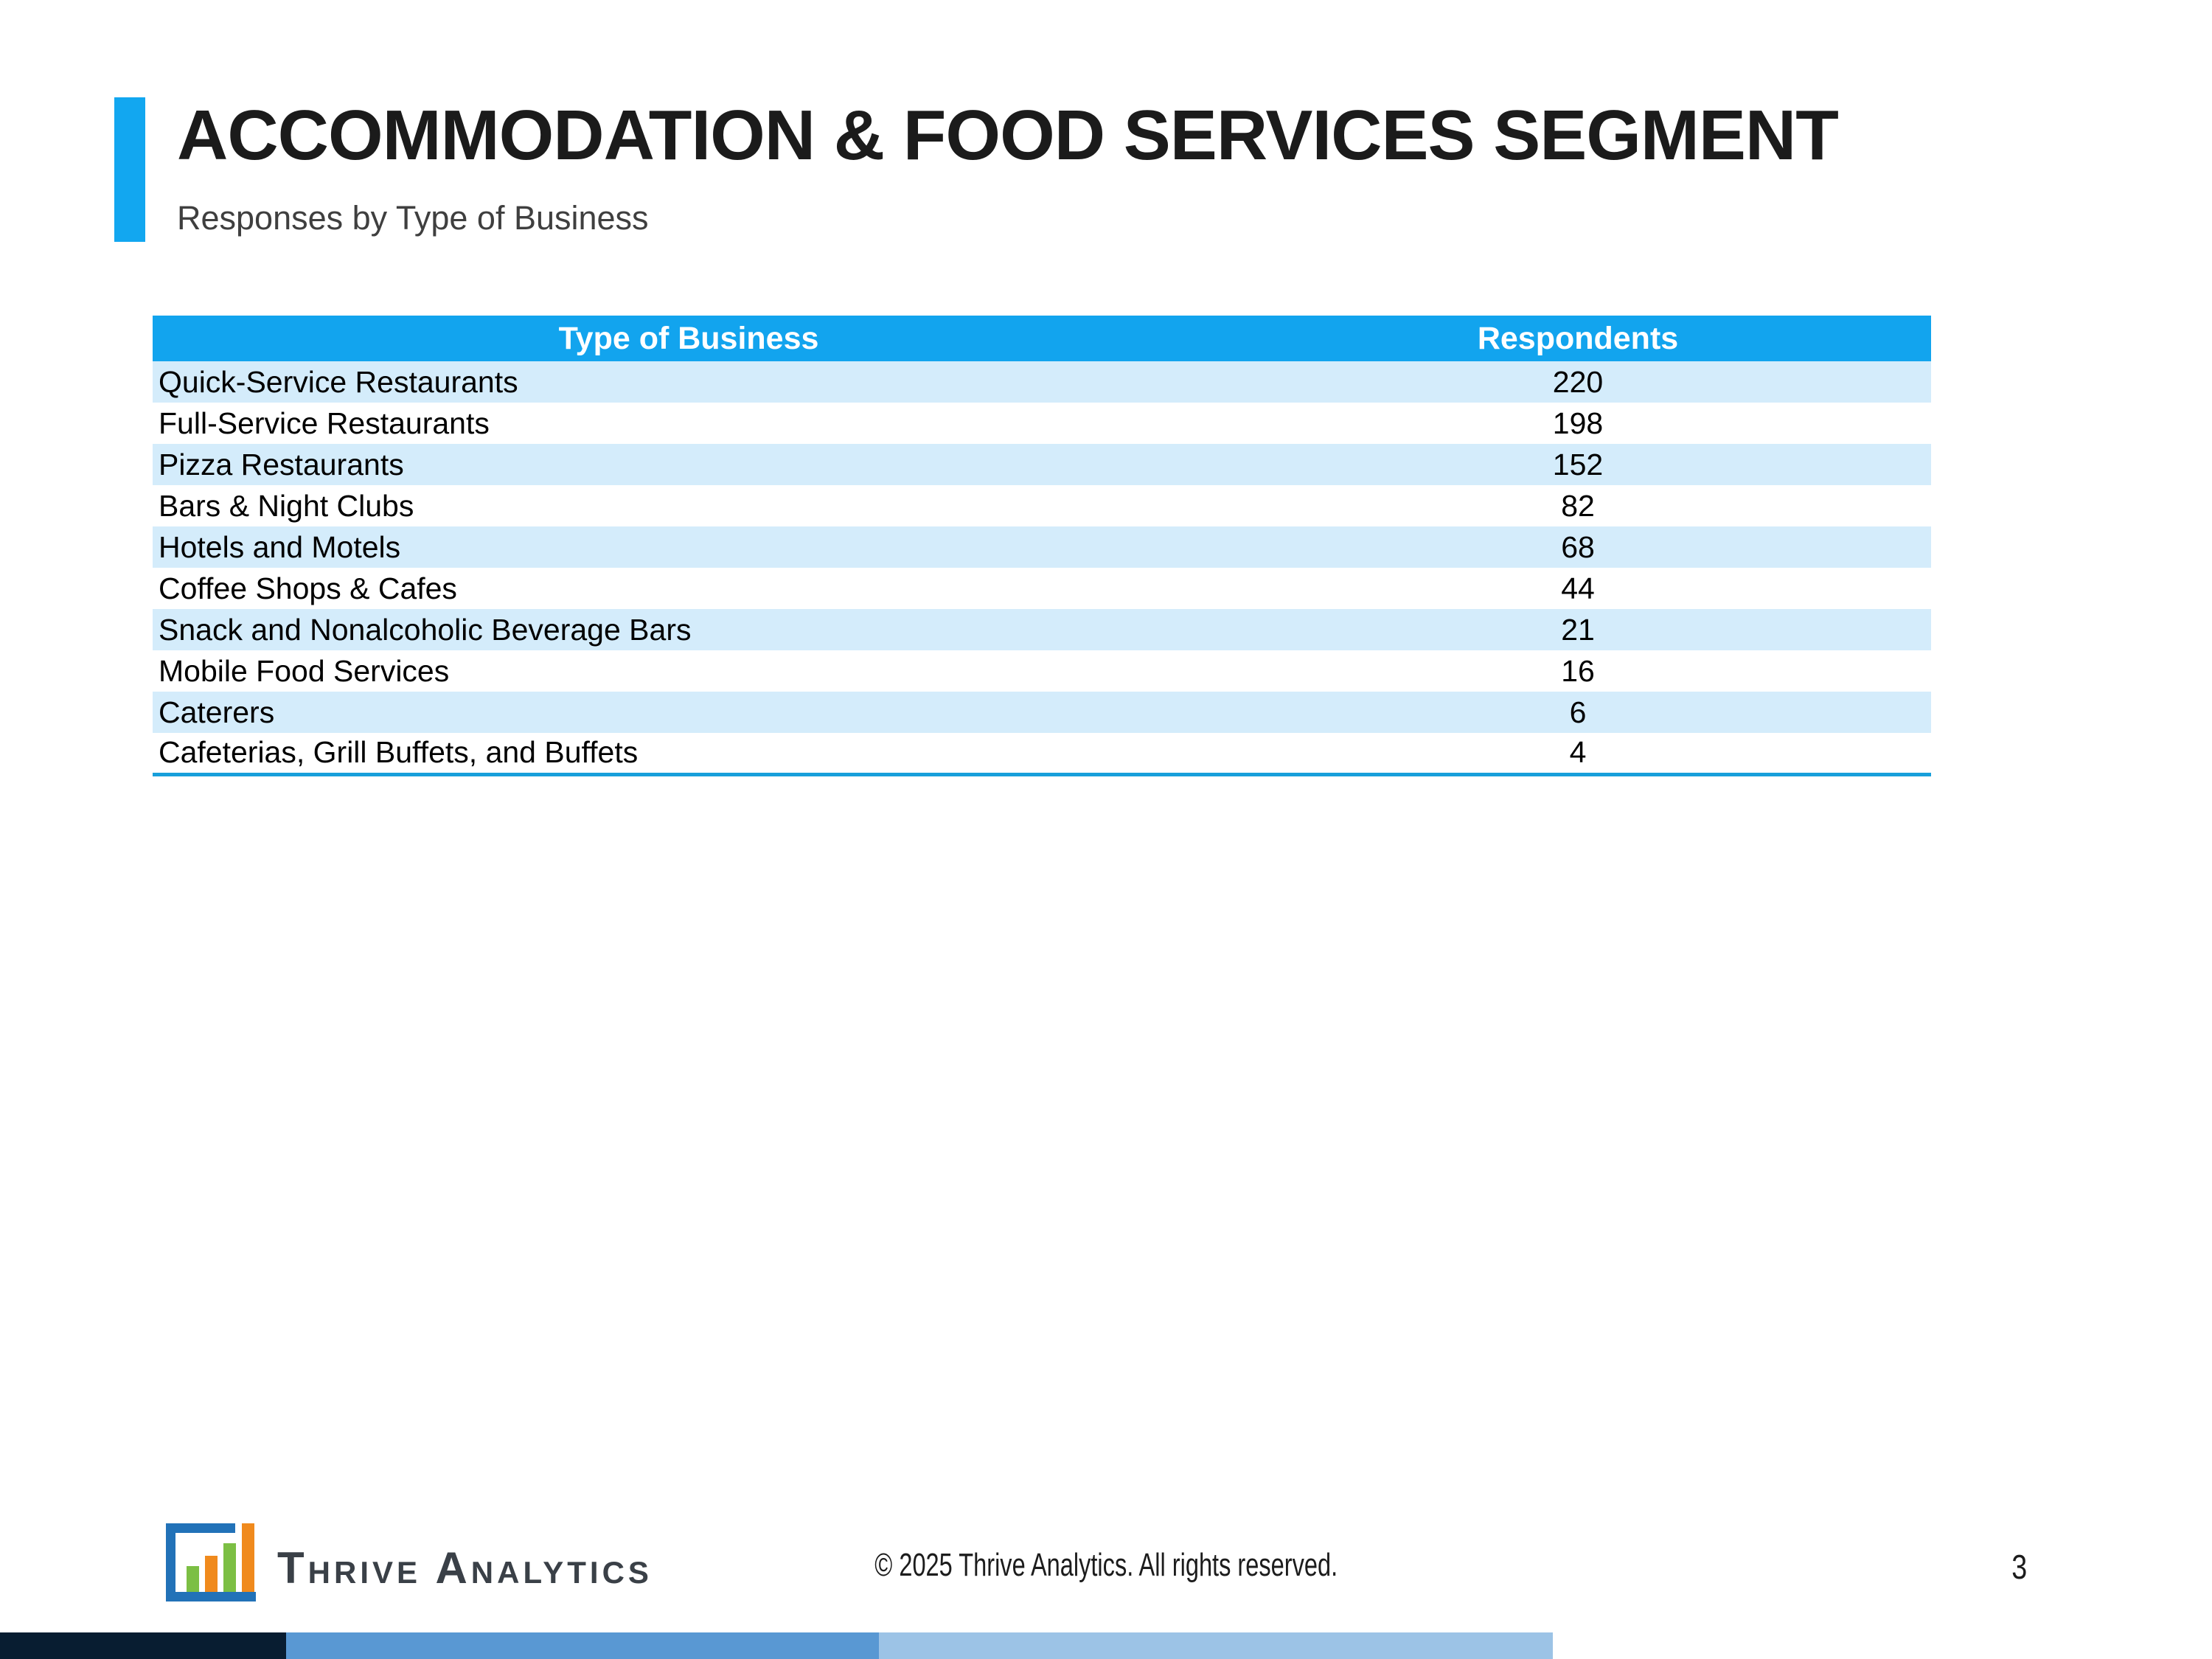  What do you see at coordinates (1042, 588) in the screenshot?
I see `table-row: Coffee Shops & Cafes 44` at bounding box center [1042, 588].